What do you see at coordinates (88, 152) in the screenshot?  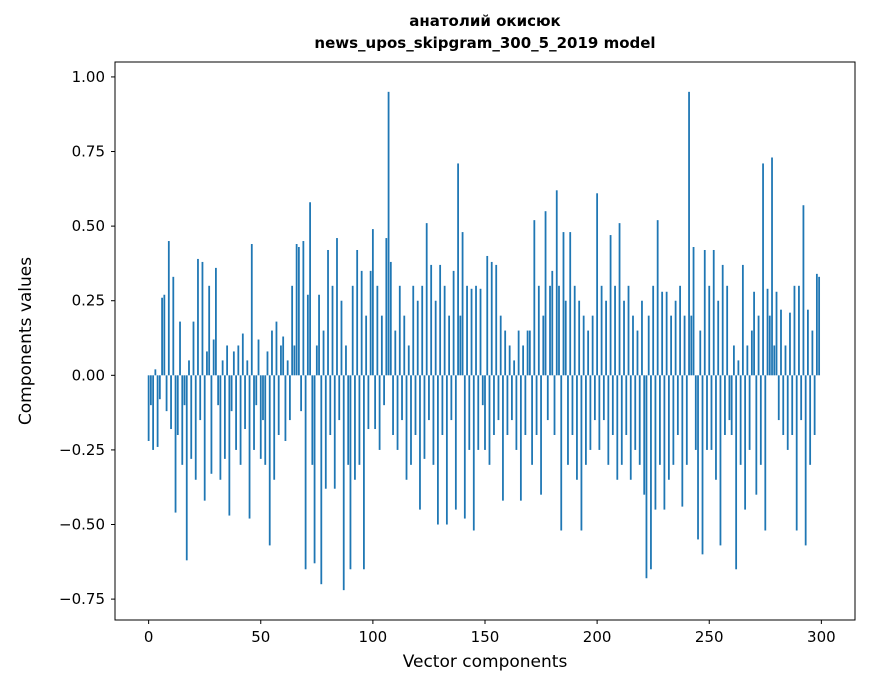 I see `y-tick-label: 0.75` at bounding box center [88, 152].